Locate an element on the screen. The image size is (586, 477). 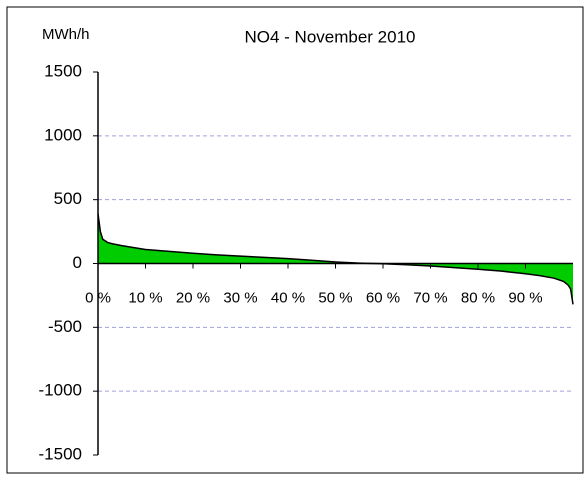
x-tick-label: 10 % is located at coordinates (145, 297).